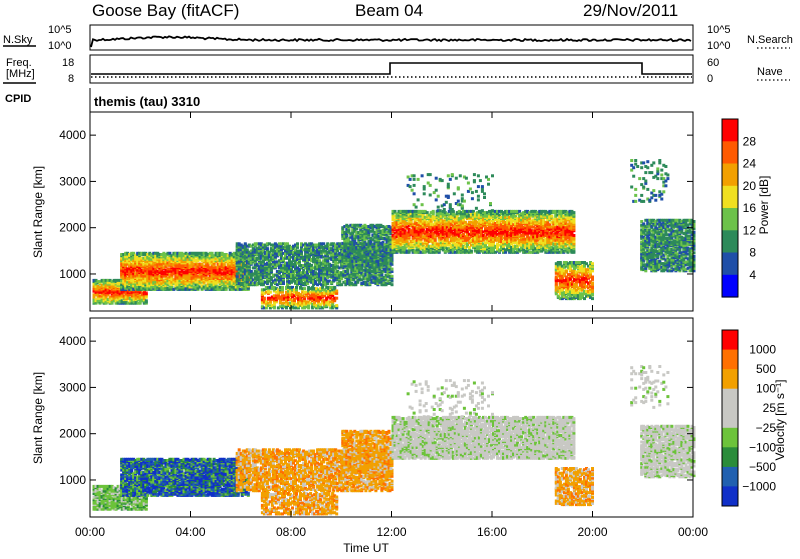 Image resolution: width=800 pixels, height=559 pixels. I want to click on station-title: Goose Bay (fitACF), so click(165, 10).